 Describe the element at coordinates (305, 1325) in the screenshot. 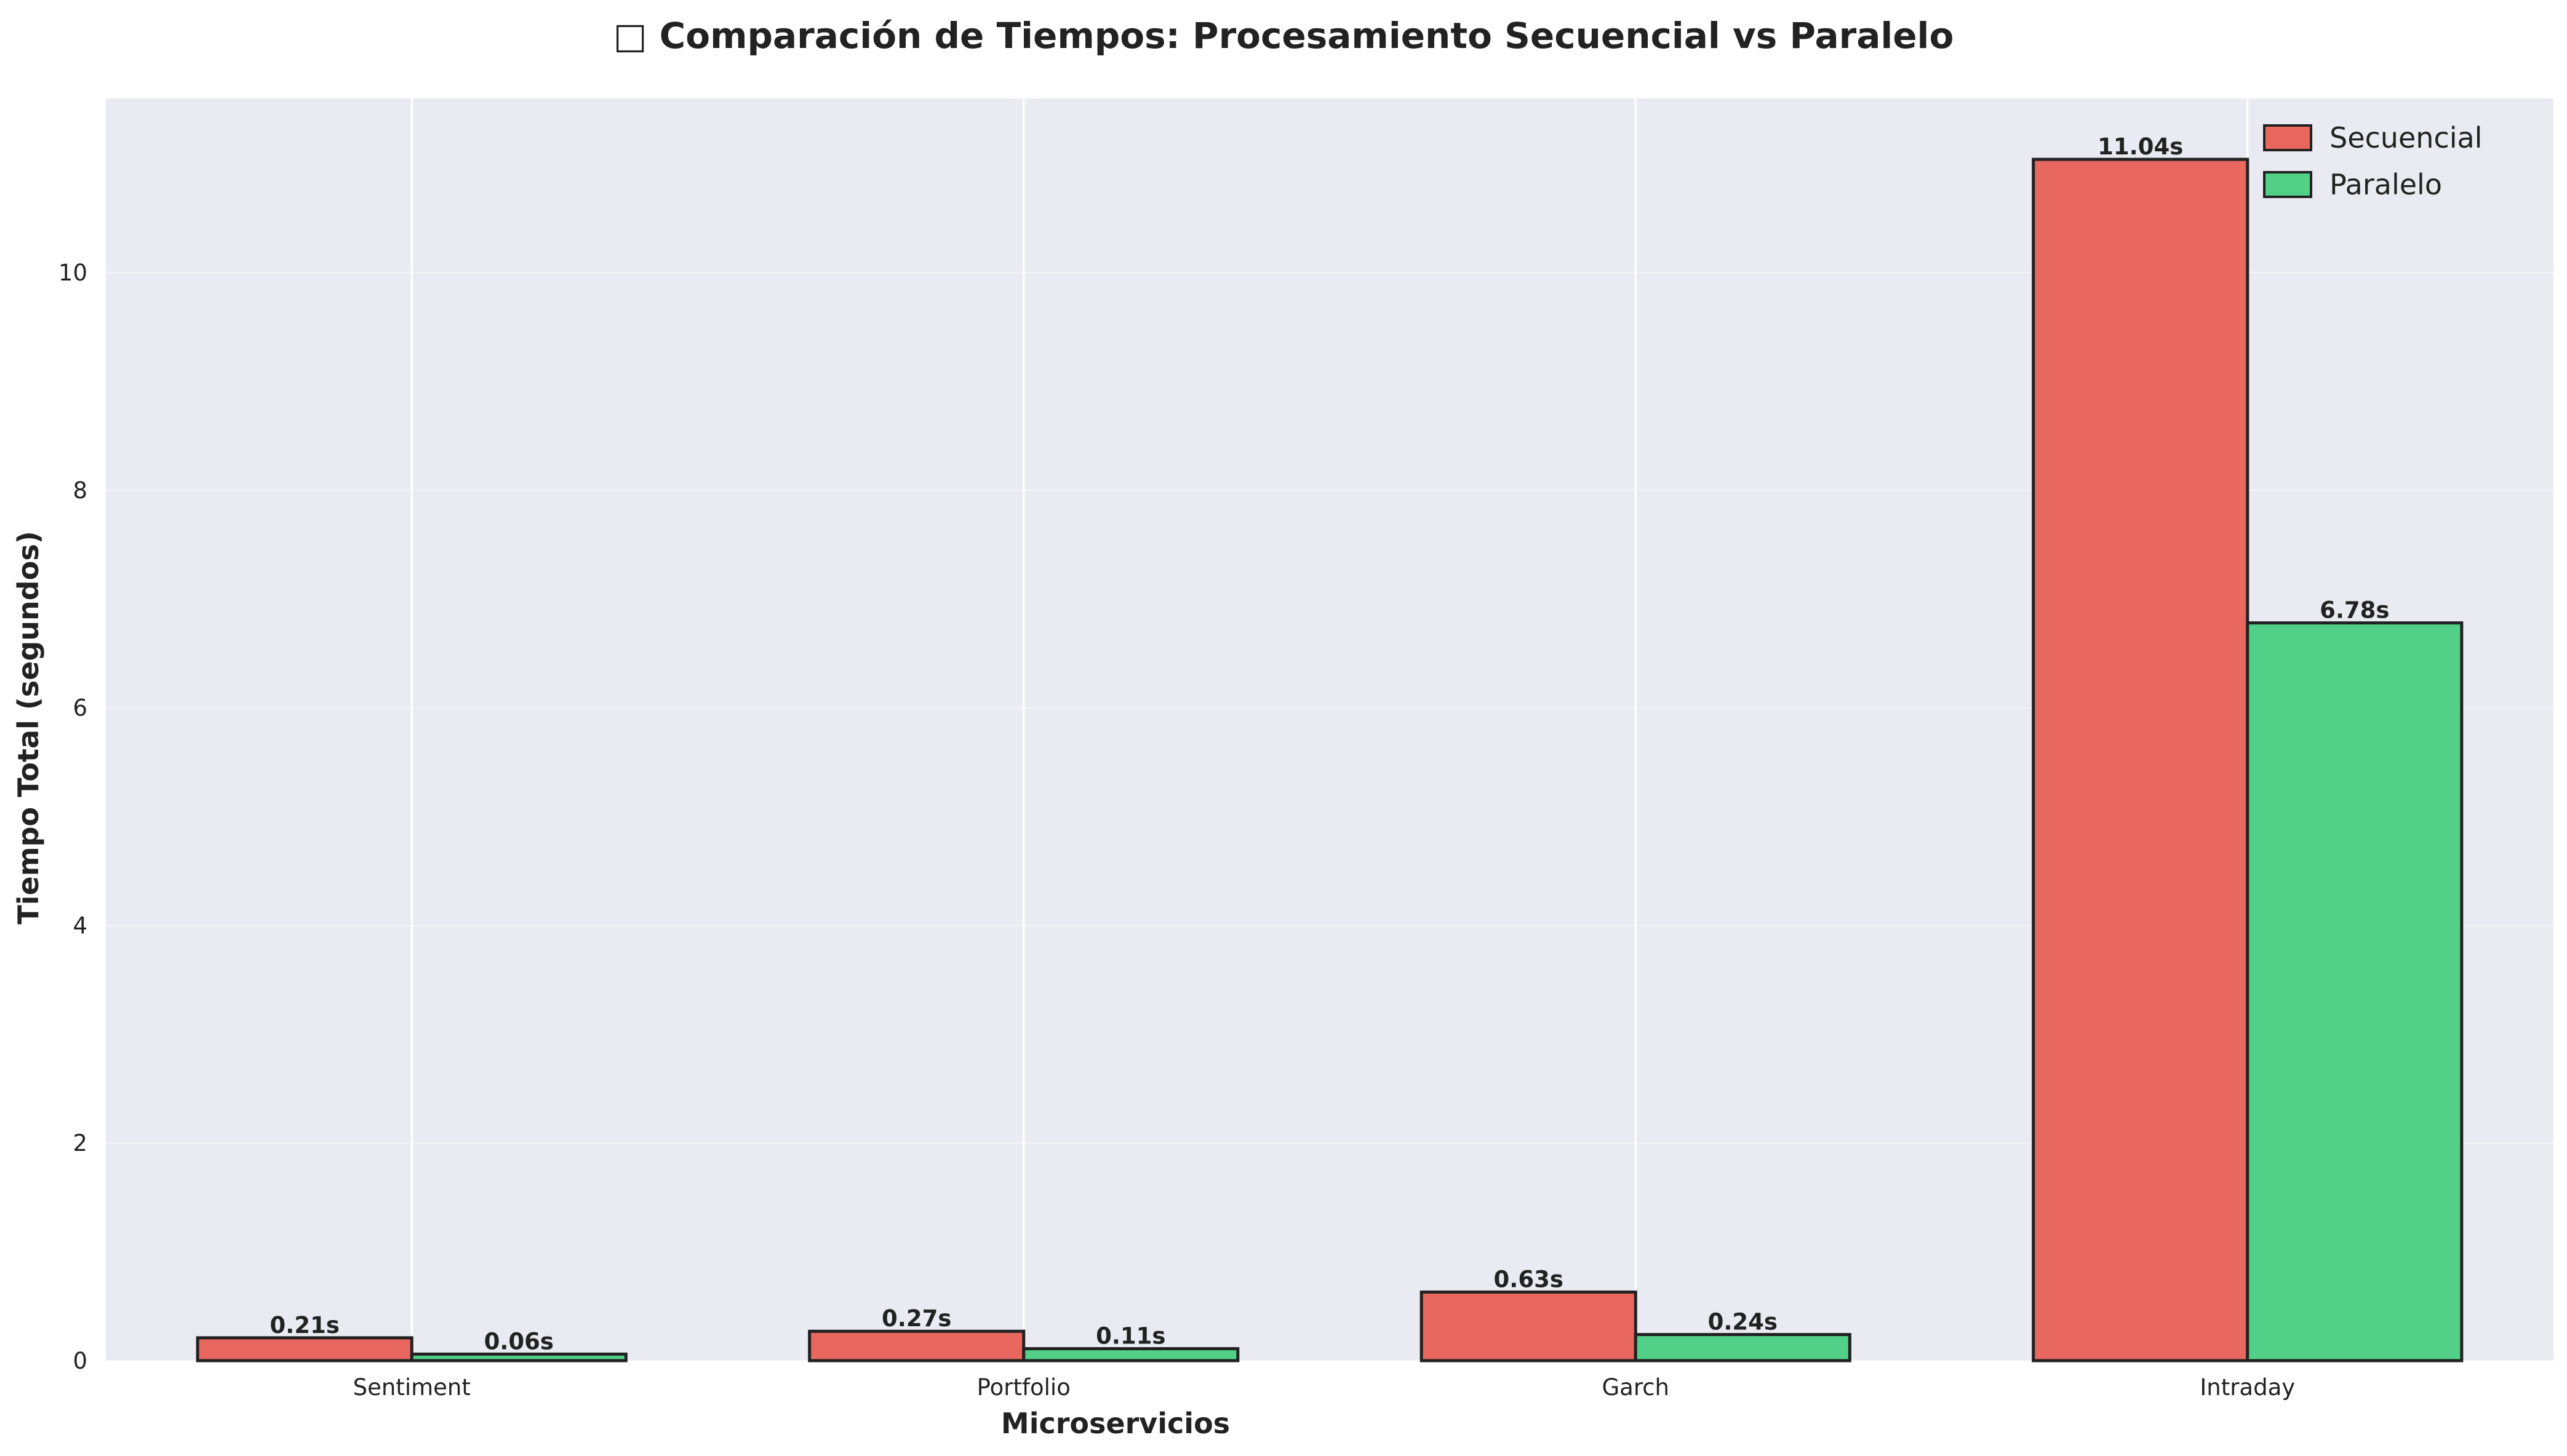

I see `bar-value-label: 0.21s` at that location.